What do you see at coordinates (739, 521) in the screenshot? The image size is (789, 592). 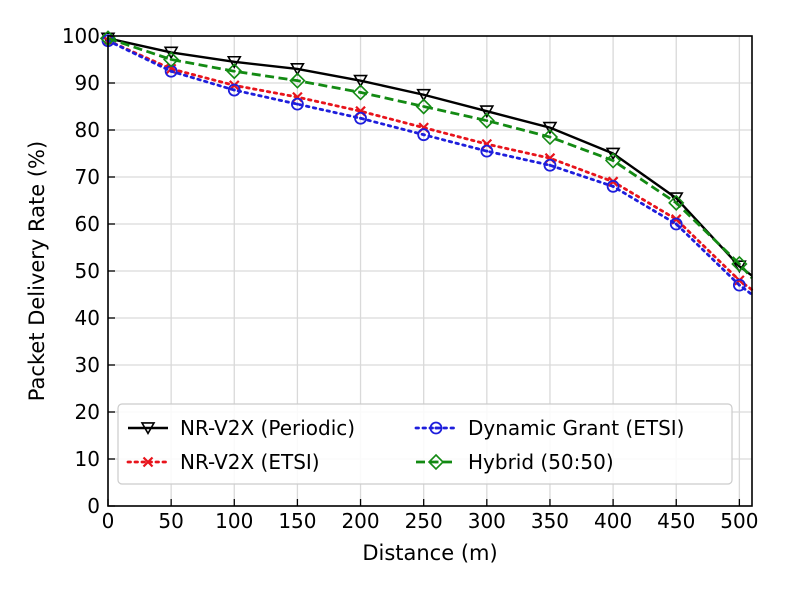 I see `x-tick-label: 500` at bounding box center [739, 521].